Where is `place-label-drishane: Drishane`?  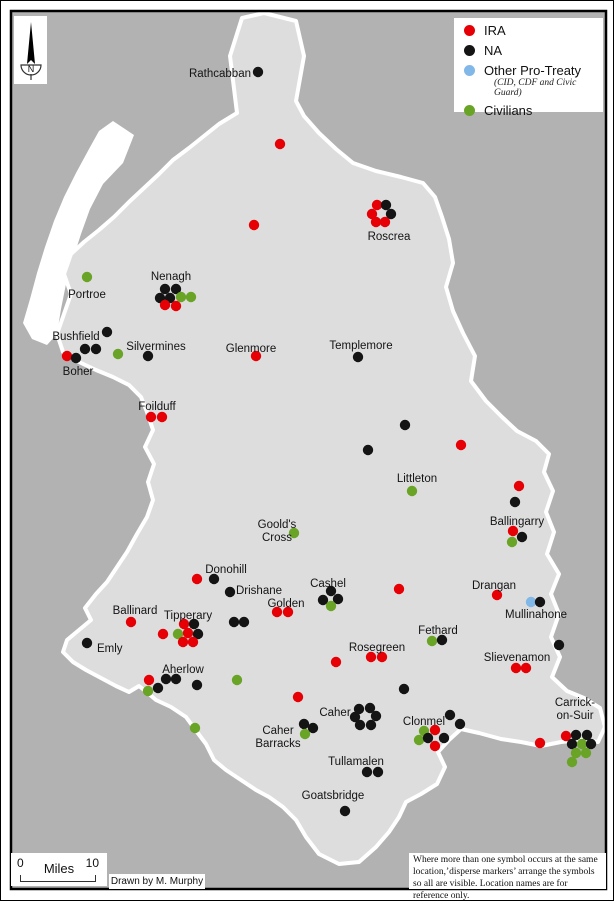 place-label-drishane: Drishane is located at coordinates (259, 591).